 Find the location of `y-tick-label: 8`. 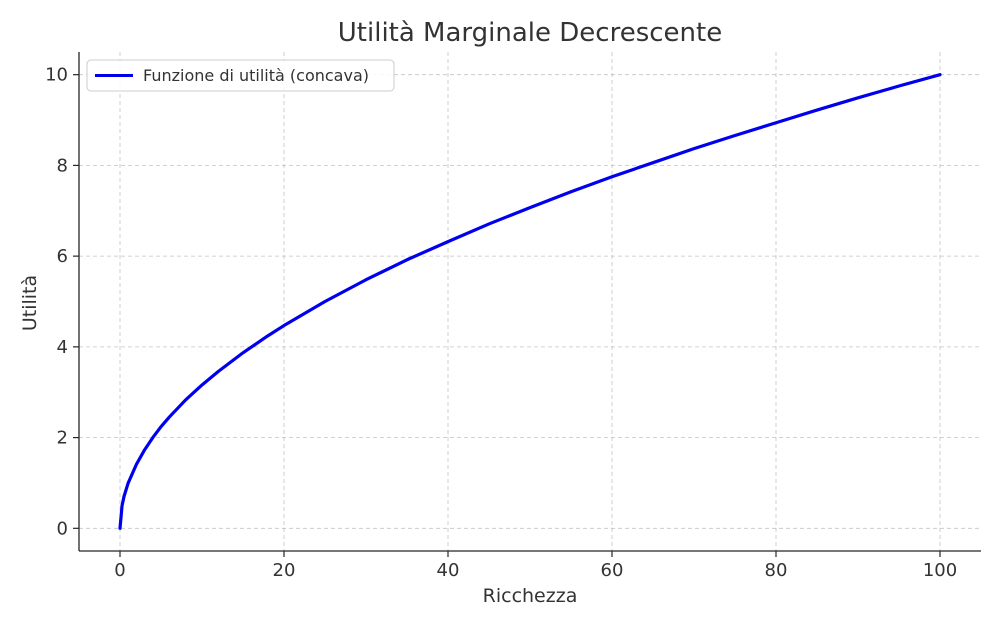

y-tick-label: 8 is located at coordinates (62, 165).